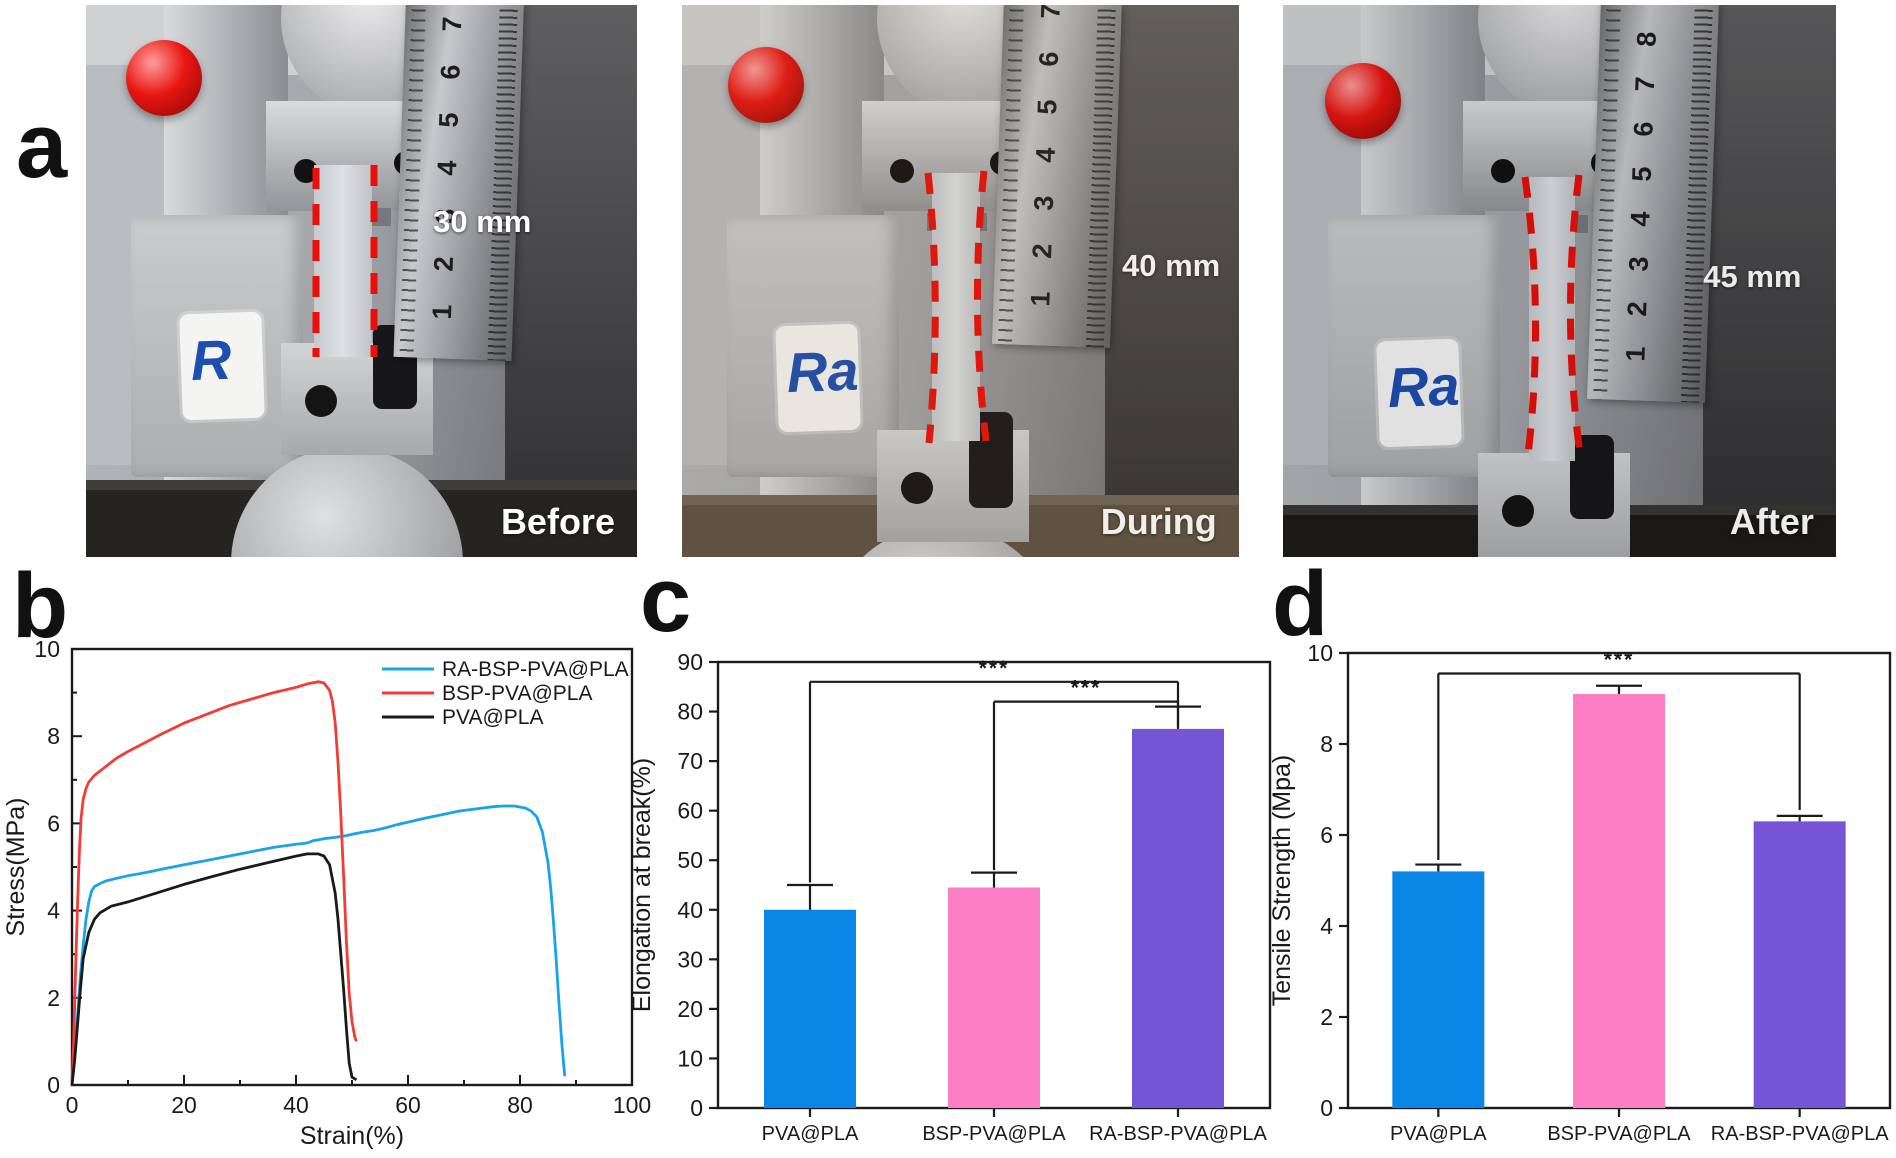 Image resolution: width=1896 pixels, height=1158 pixels. What do you see at coordinates (482, 221) in the screenshot?
I see `gauge-length-label: 30 mm` at bounding box center [482, 221].